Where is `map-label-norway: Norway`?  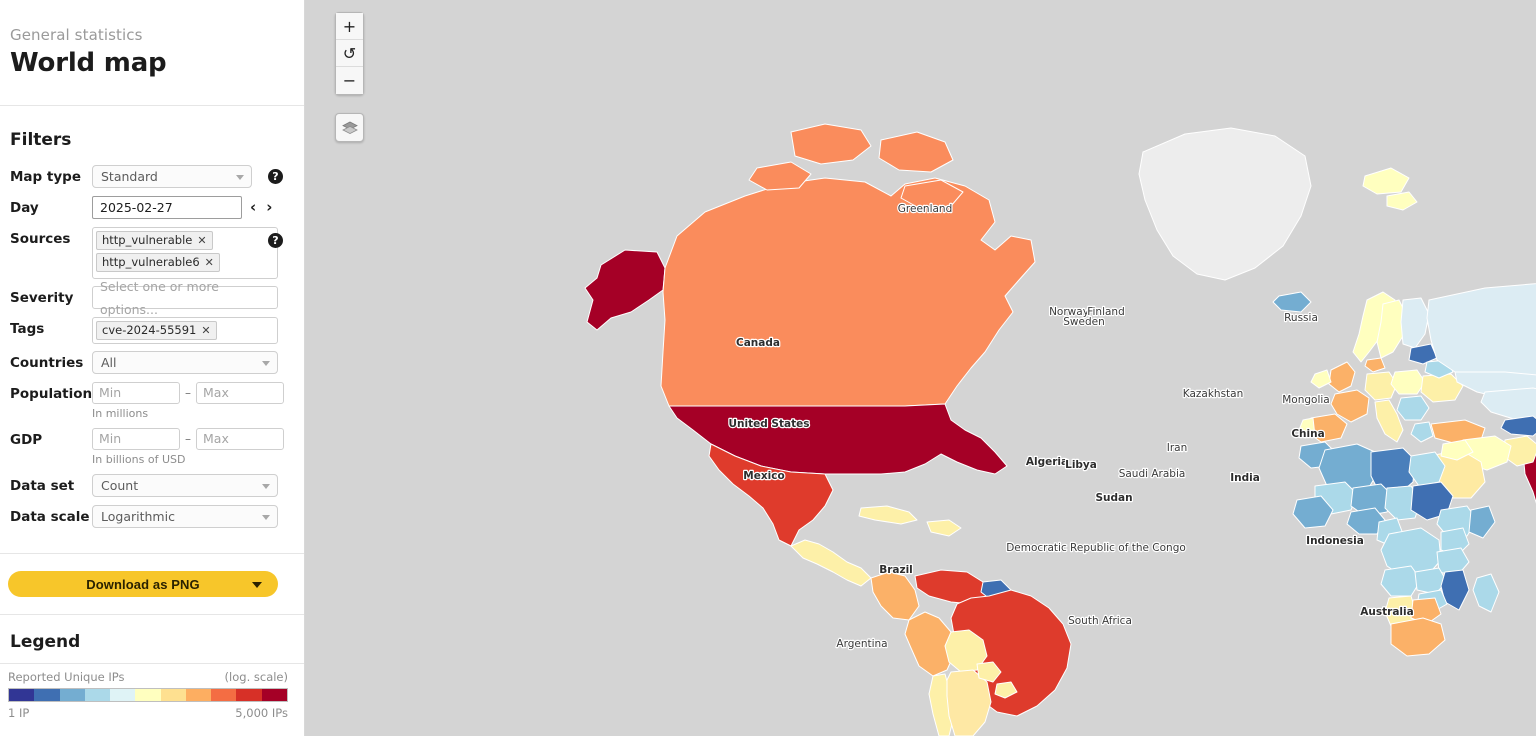
map-label-norway: Norway is located at coordinates (1069, 312).